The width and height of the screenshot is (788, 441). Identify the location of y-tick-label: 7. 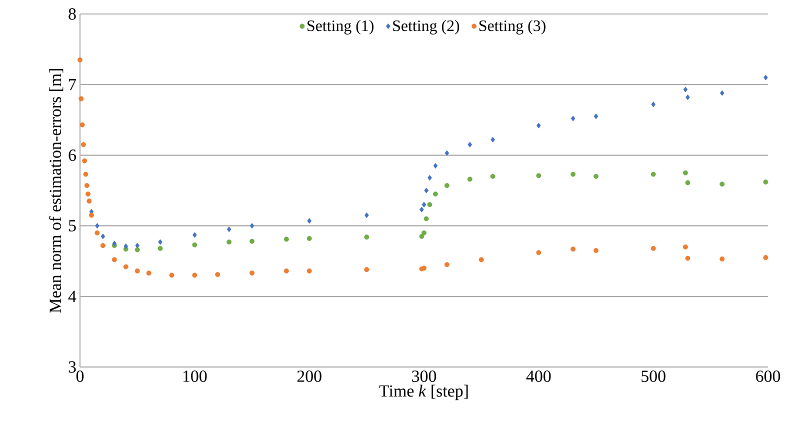
(72, 84).